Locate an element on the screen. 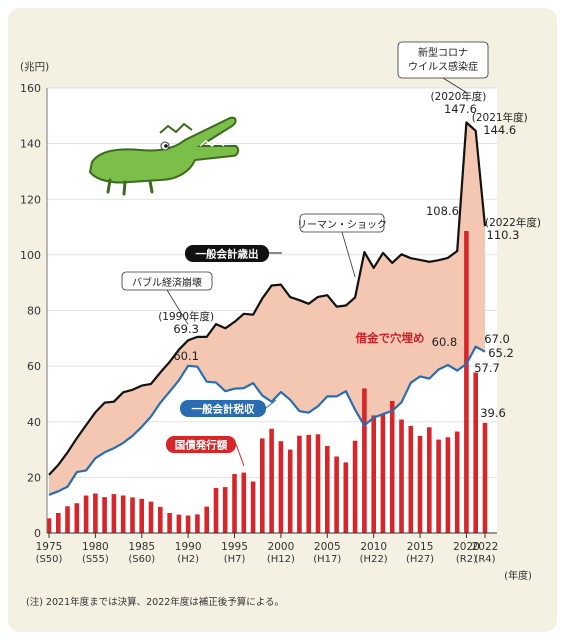 The width and height of the screenshot is (565, 640). bar-bond-1976 is located at coordinates (58, 523).